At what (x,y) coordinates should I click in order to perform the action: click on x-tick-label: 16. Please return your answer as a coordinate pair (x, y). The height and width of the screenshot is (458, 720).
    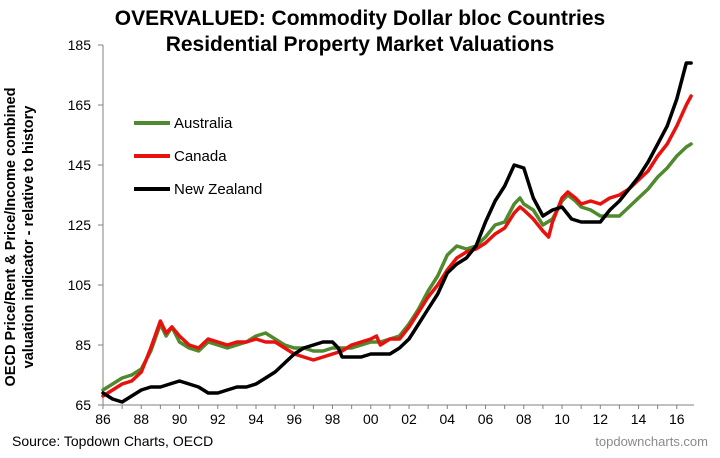
    Looking at the image, I should click on (677, 419).